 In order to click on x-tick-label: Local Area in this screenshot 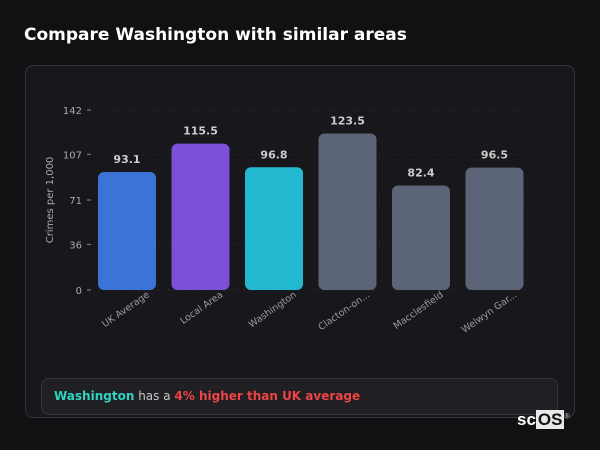, I will do `click(201, 307)`.